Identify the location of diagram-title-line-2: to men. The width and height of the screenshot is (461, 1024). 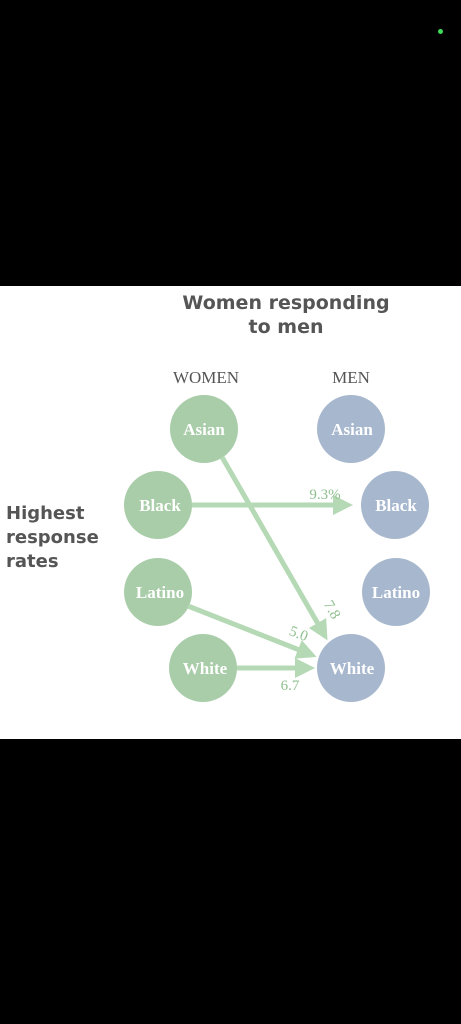
(286, 327).